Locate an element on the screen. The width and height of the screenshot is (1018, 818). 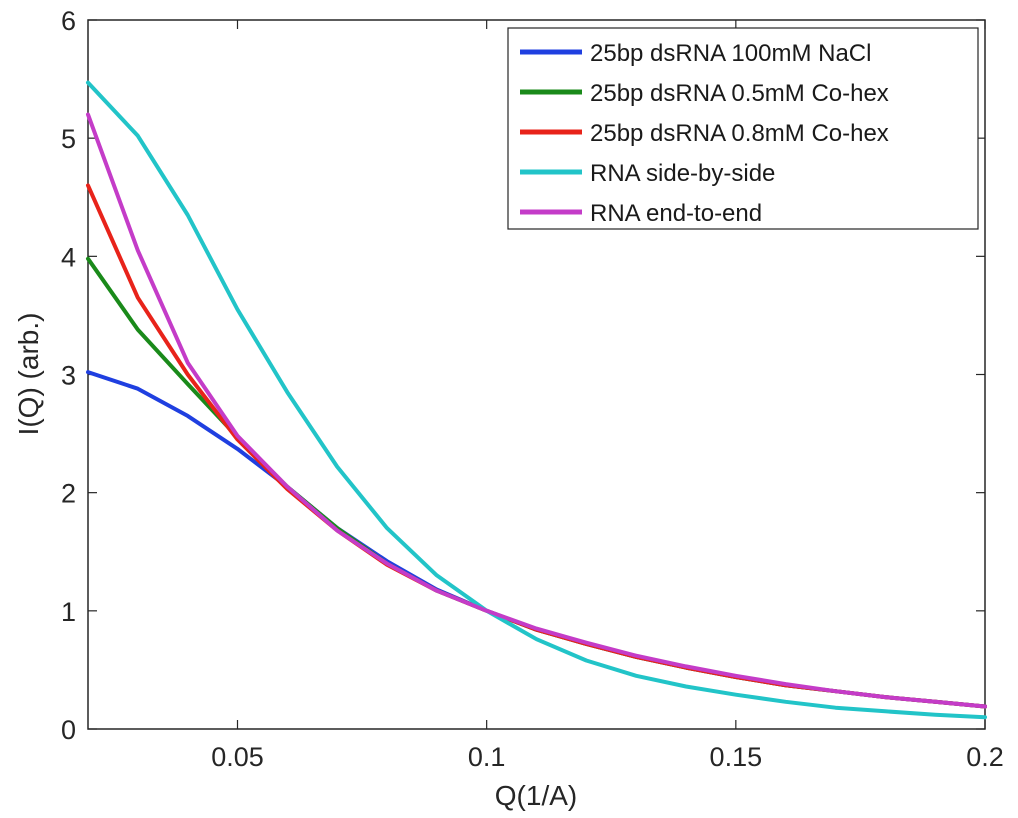
x-tick-label: 0.1 is located at coordinates (487, 757).